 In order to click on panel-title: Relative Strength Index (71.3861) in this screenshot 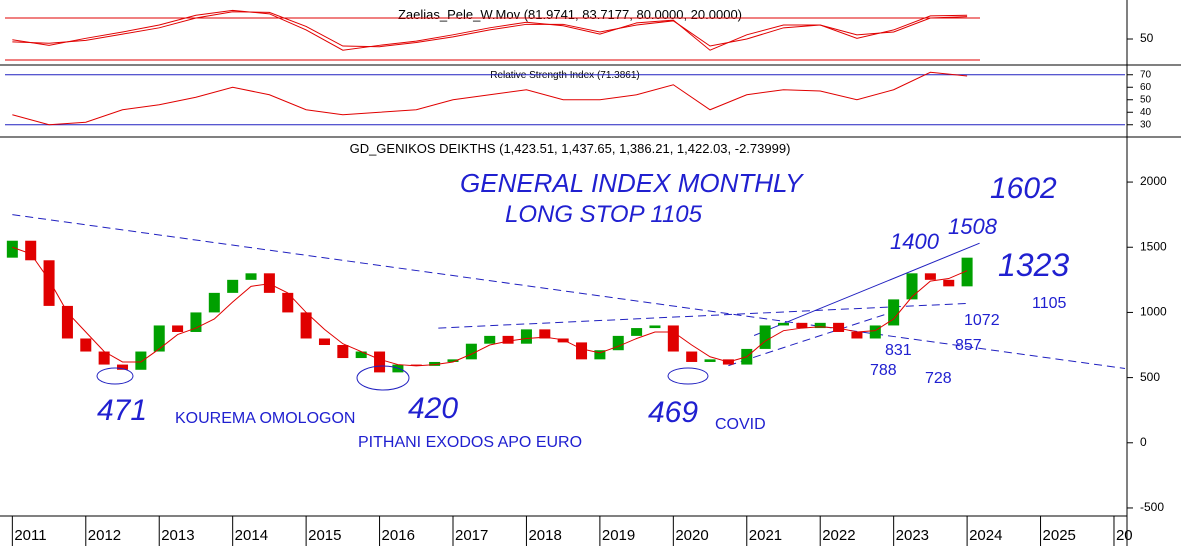, I will do `click(565, 75)`.